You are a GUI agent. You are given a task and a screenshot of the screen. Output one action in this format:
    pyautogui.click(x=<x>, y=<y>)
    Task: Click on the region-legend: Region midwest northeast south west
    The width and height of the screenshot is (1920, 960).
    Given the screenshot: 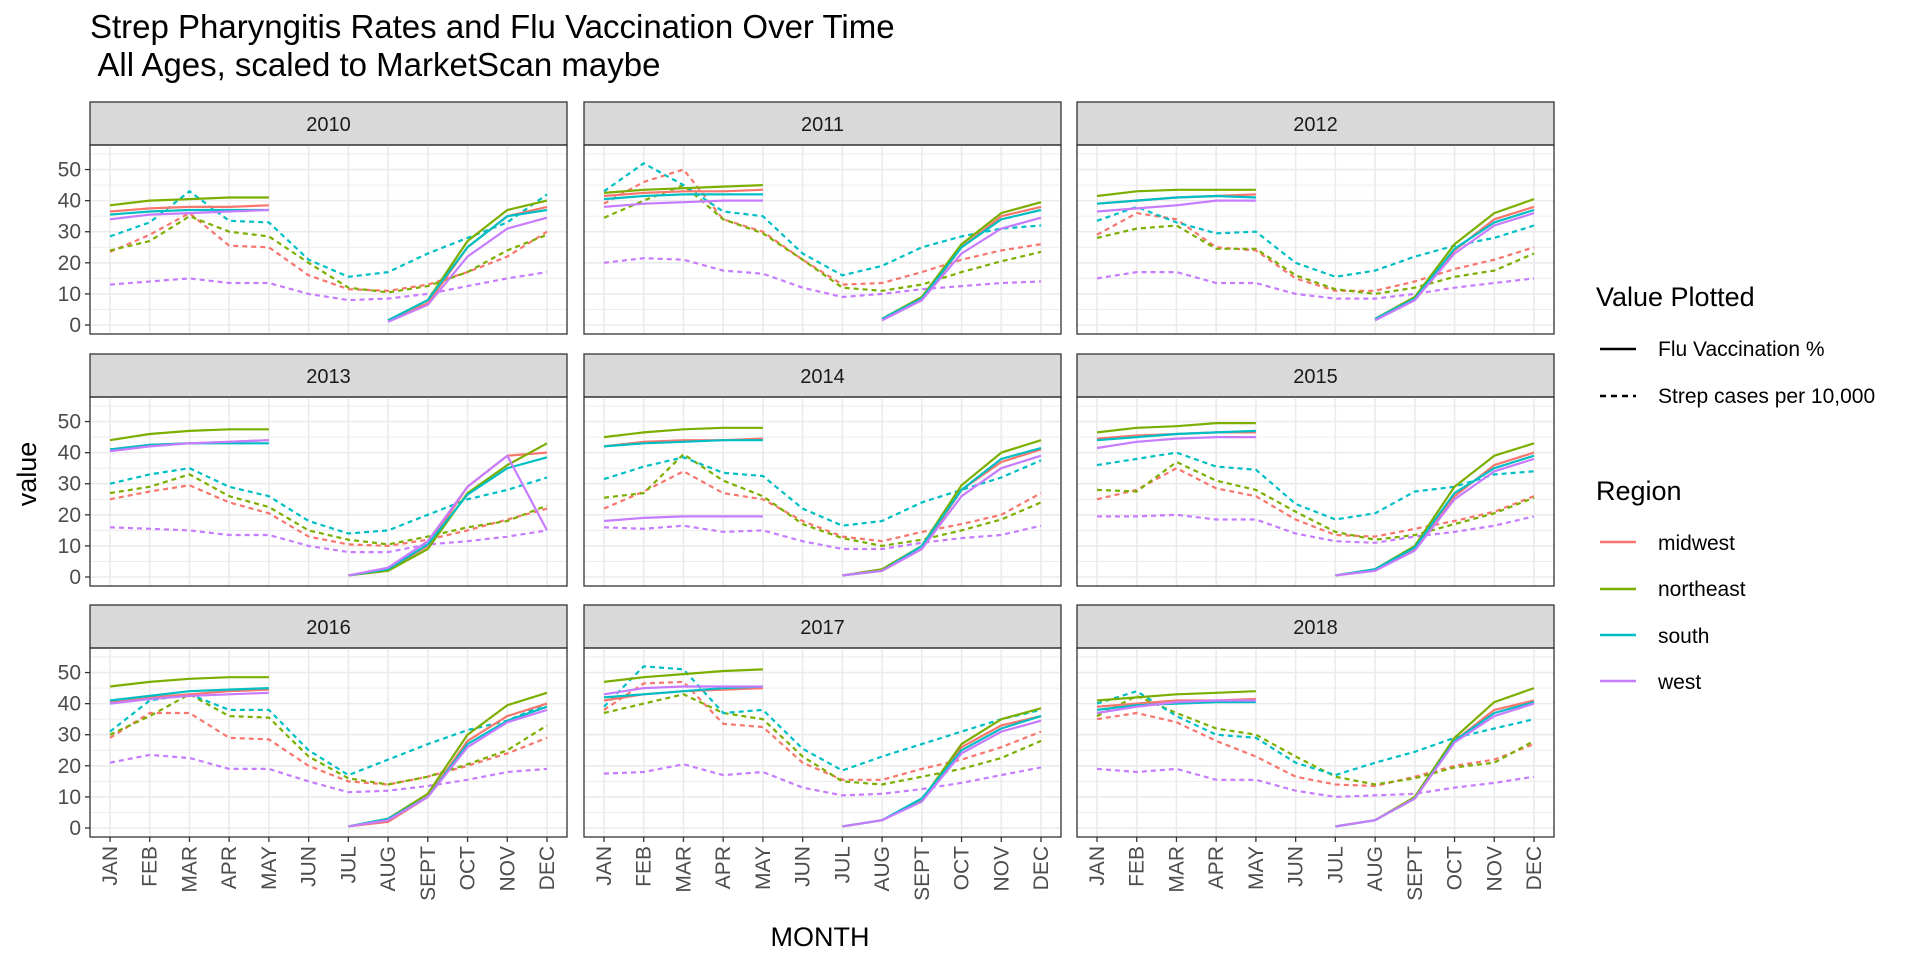 What is the action you would take?
    pyautogui.click(x=1671, y=585)
    